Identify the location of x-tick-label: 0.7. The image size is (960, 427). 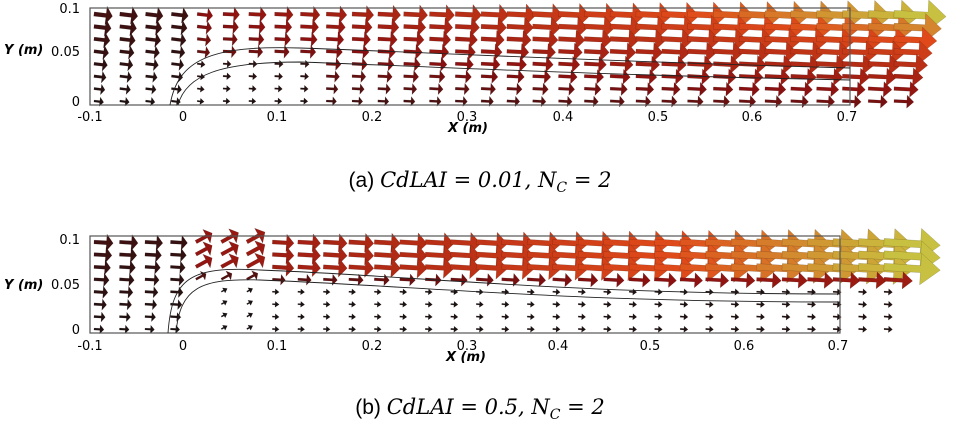
(847, 117).